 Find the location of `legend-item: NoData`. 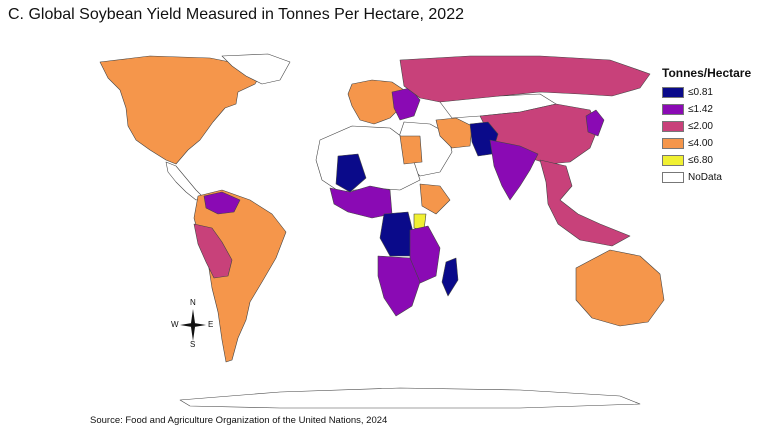

legend-item: NoData is located at coordinates (712, 177).